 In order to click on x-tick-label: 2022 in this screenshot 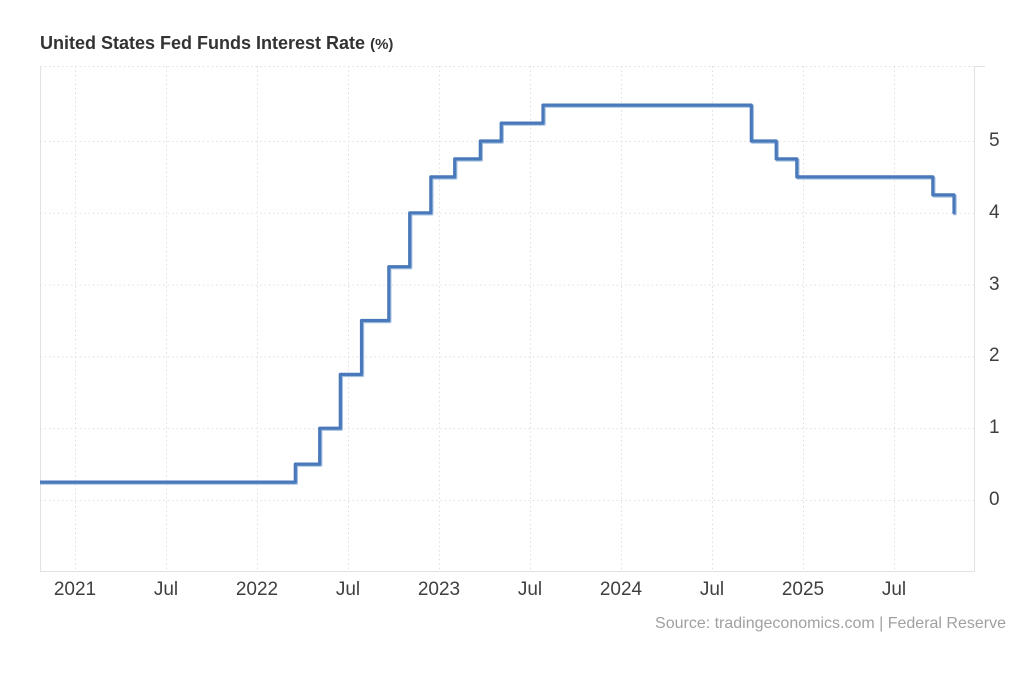, I will do `click(257, 589)`.